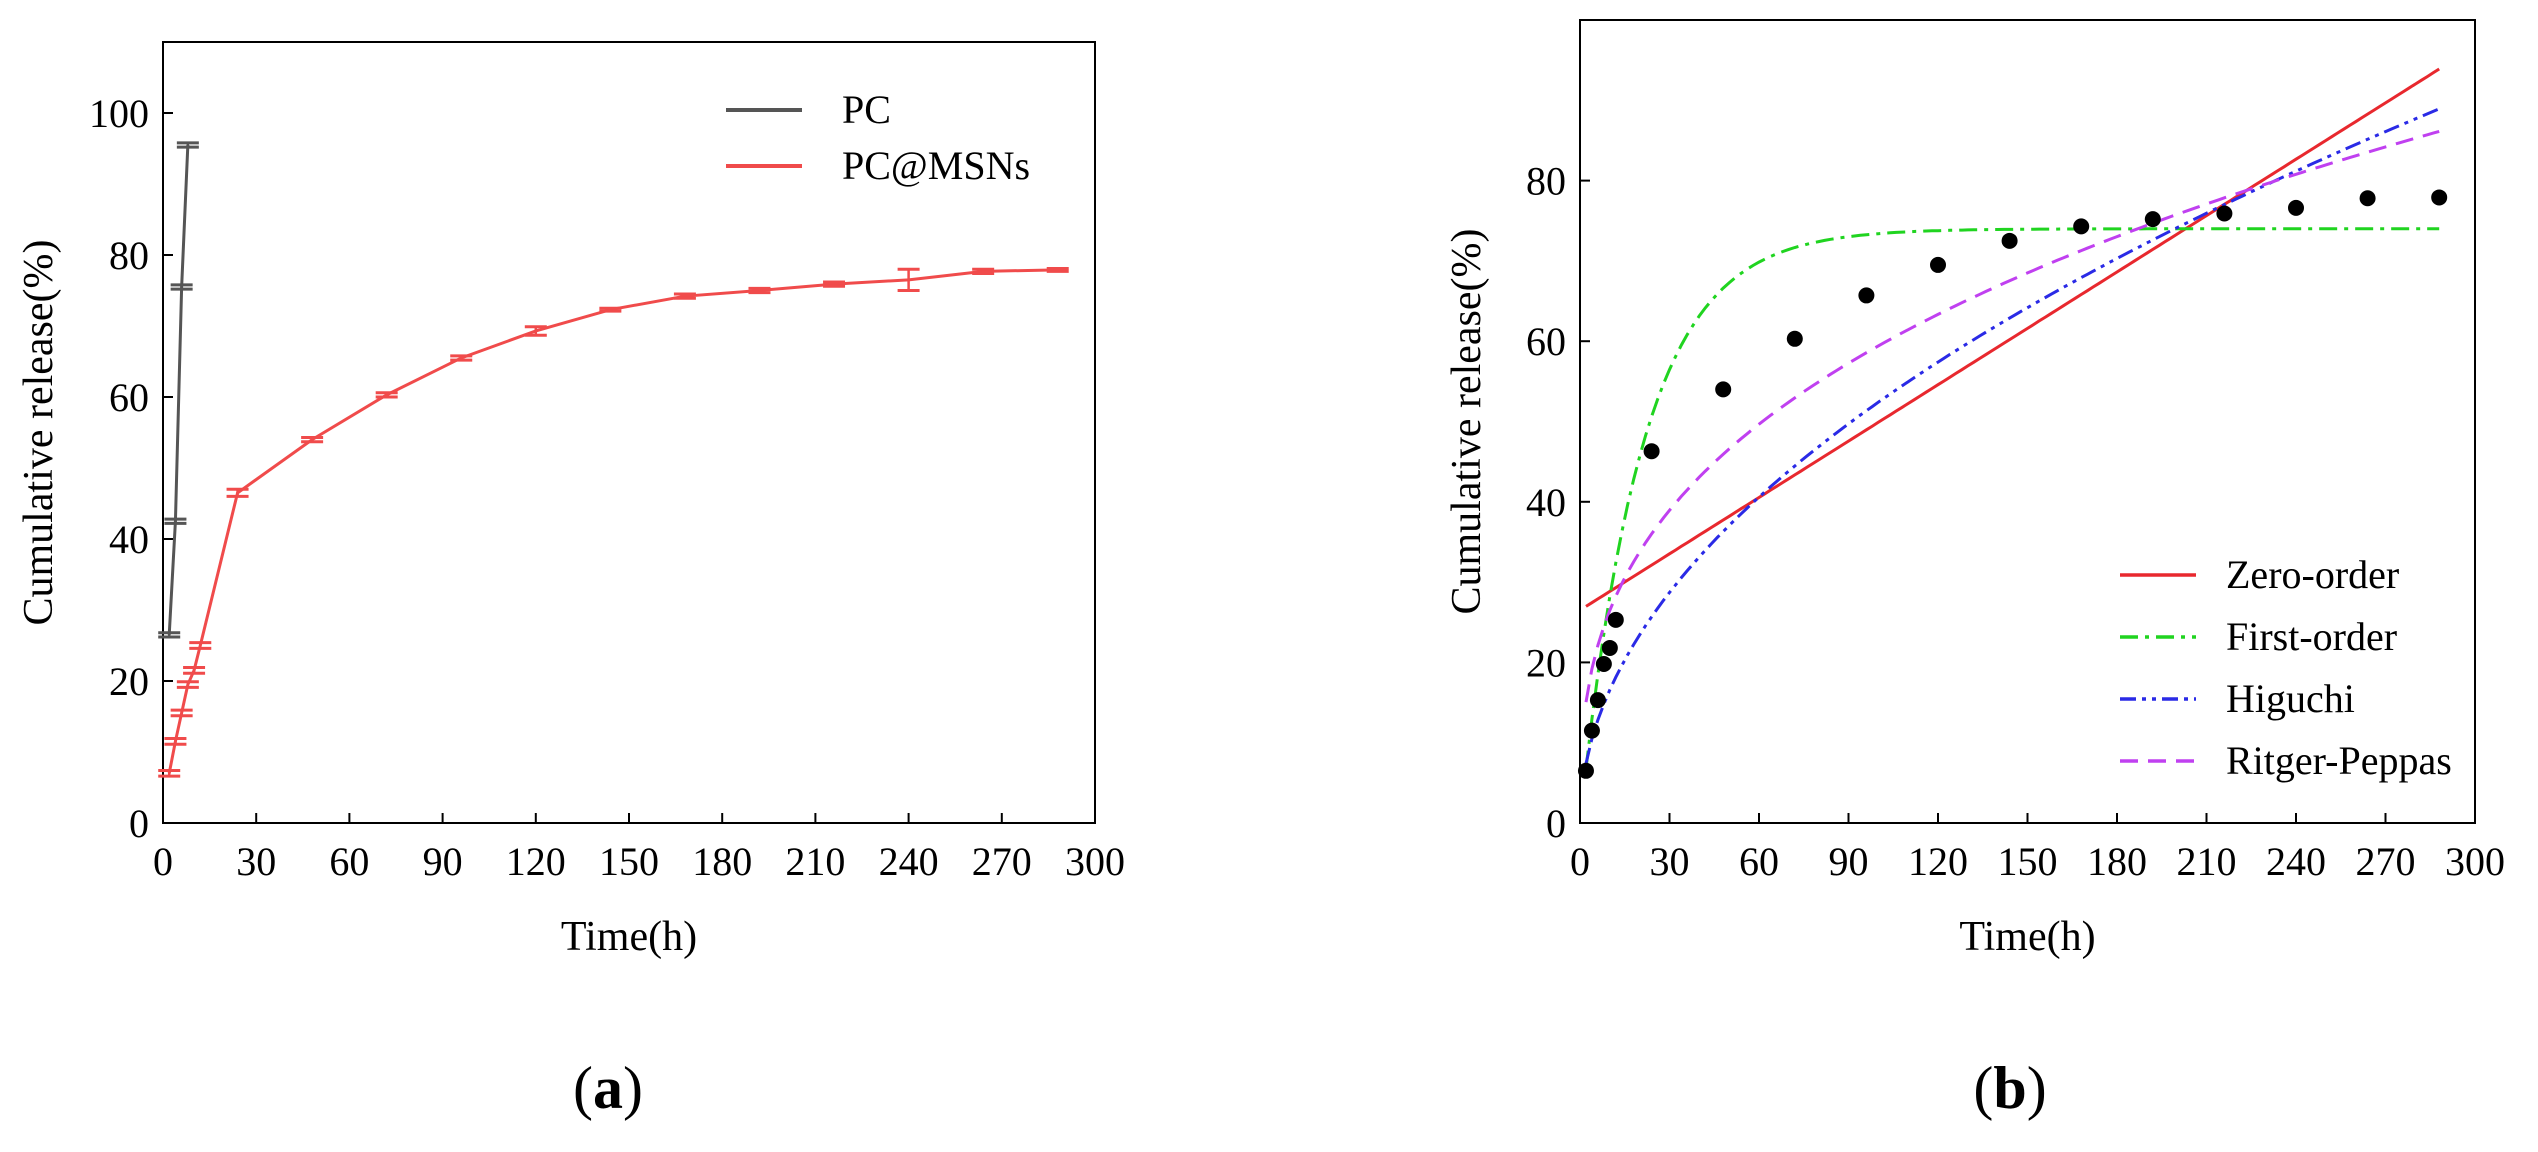 The height and width of the screenshot is (1152, 2538). What do you see at coordinates (936, 165) in the screenshot?
I see `legend-label: PC@MSNs` at bounding box center [936, 165].